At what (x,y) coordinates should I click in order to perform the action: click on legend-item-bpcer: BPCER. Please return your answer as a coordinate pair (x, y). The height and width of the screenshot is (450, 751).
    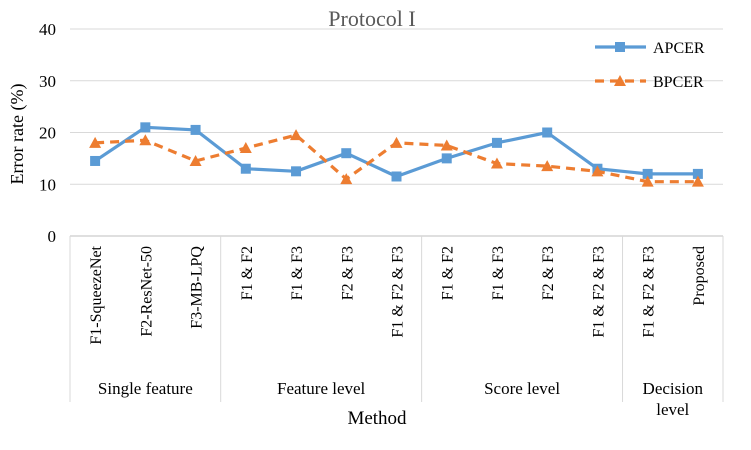
    Looking at the image, I should click on (649, 82).